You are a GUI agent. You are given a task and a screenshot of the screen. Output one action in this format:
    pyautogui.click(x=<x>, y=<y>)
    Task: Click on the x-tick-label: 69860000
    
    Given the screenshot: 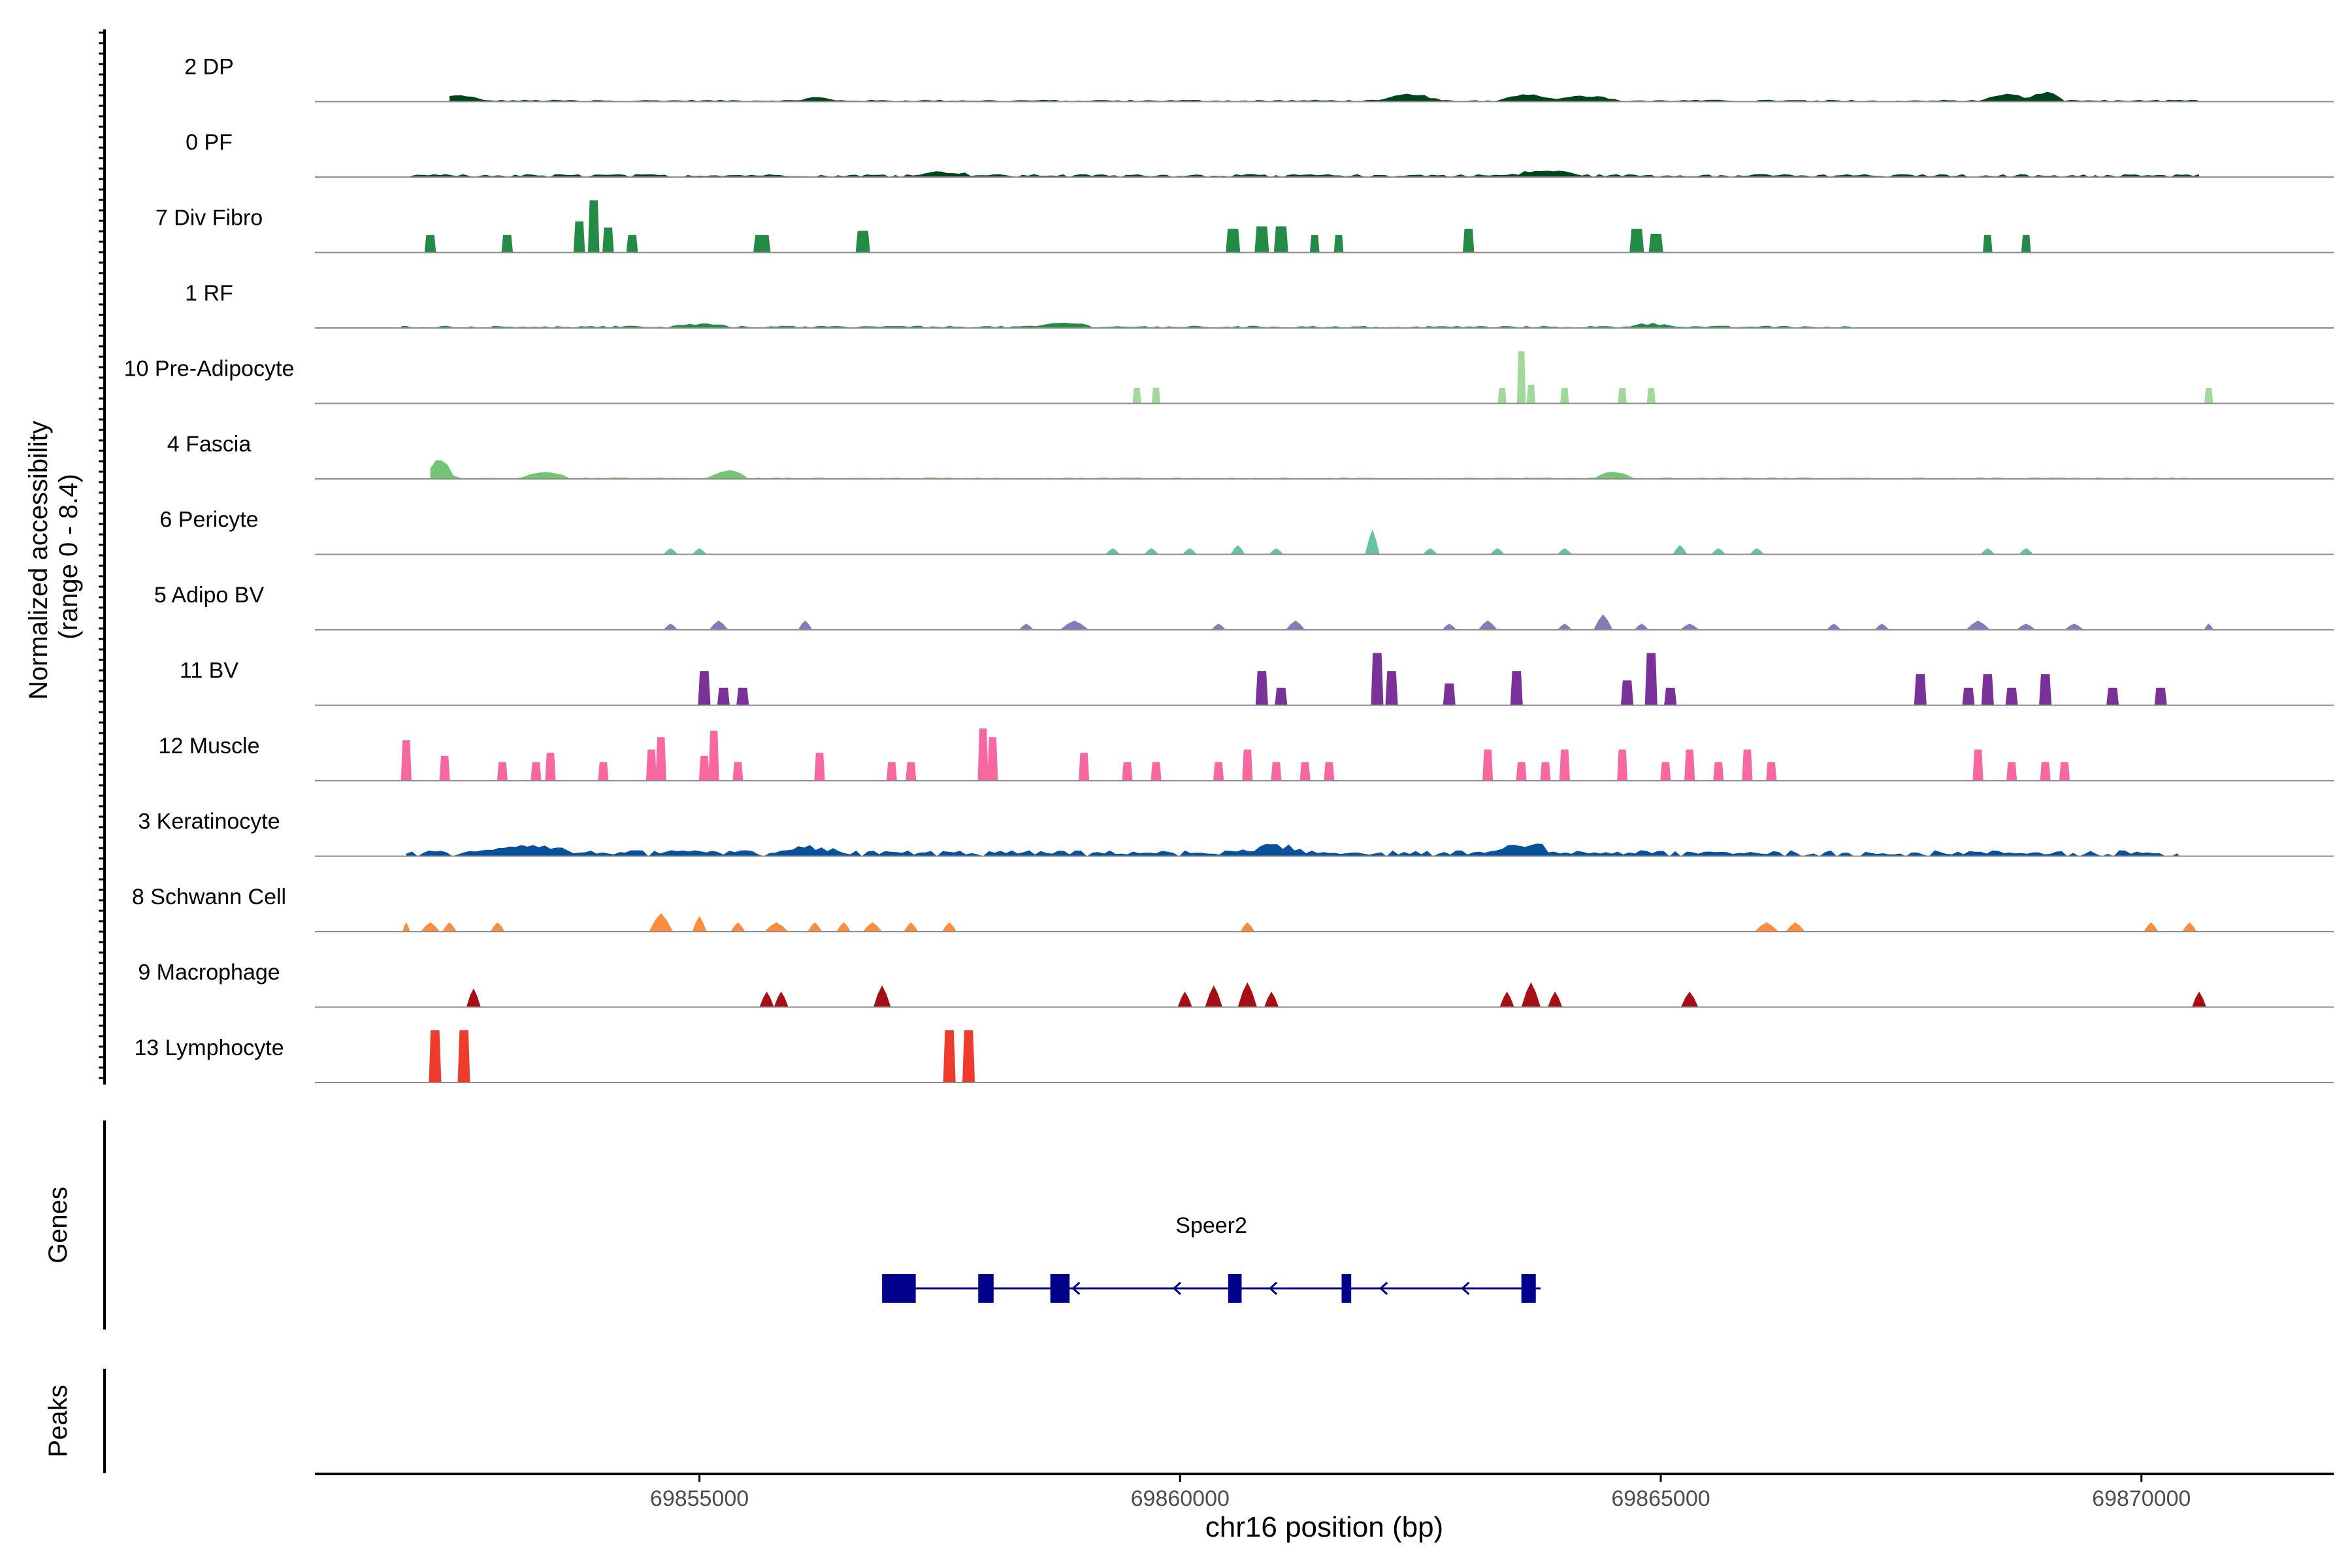 What is the action you would take?
    pyautogui.click(x=1180, y=1498)
    